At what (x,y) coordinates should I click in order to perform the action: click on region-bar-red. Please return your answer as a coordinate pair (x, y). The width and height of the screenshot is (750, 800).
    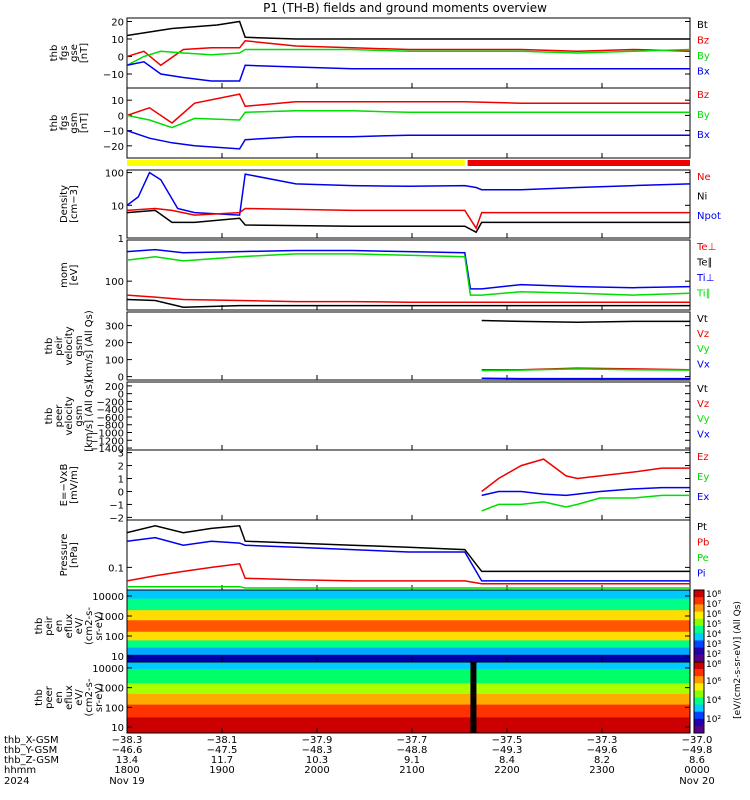
    Looking at the image, I should click on (578, 163).